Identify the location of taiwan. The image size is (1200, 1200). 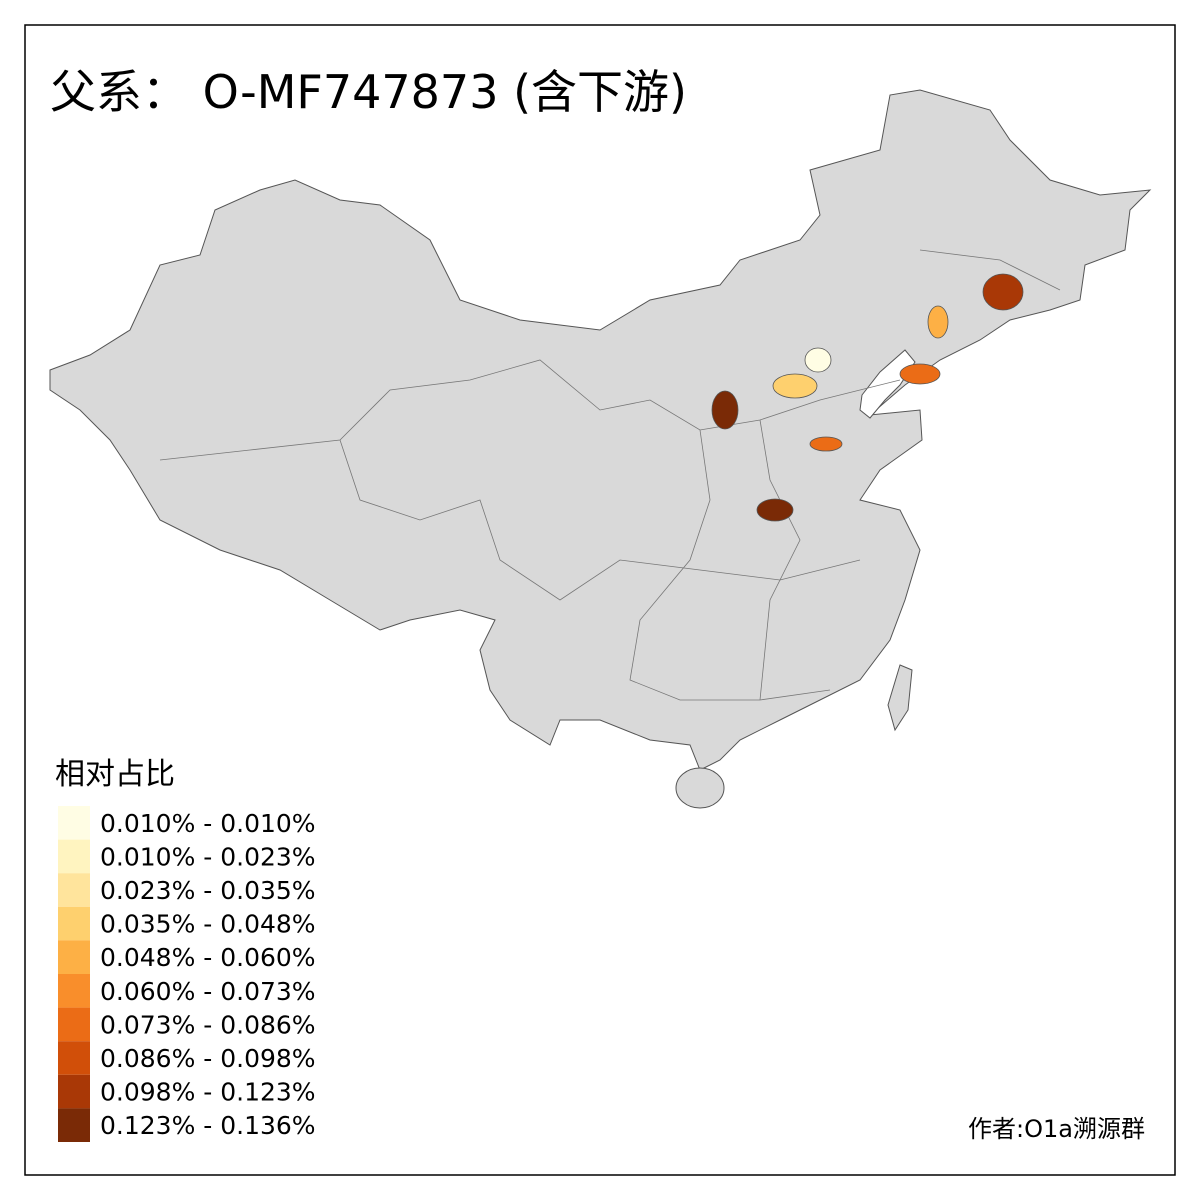
(900, 698).